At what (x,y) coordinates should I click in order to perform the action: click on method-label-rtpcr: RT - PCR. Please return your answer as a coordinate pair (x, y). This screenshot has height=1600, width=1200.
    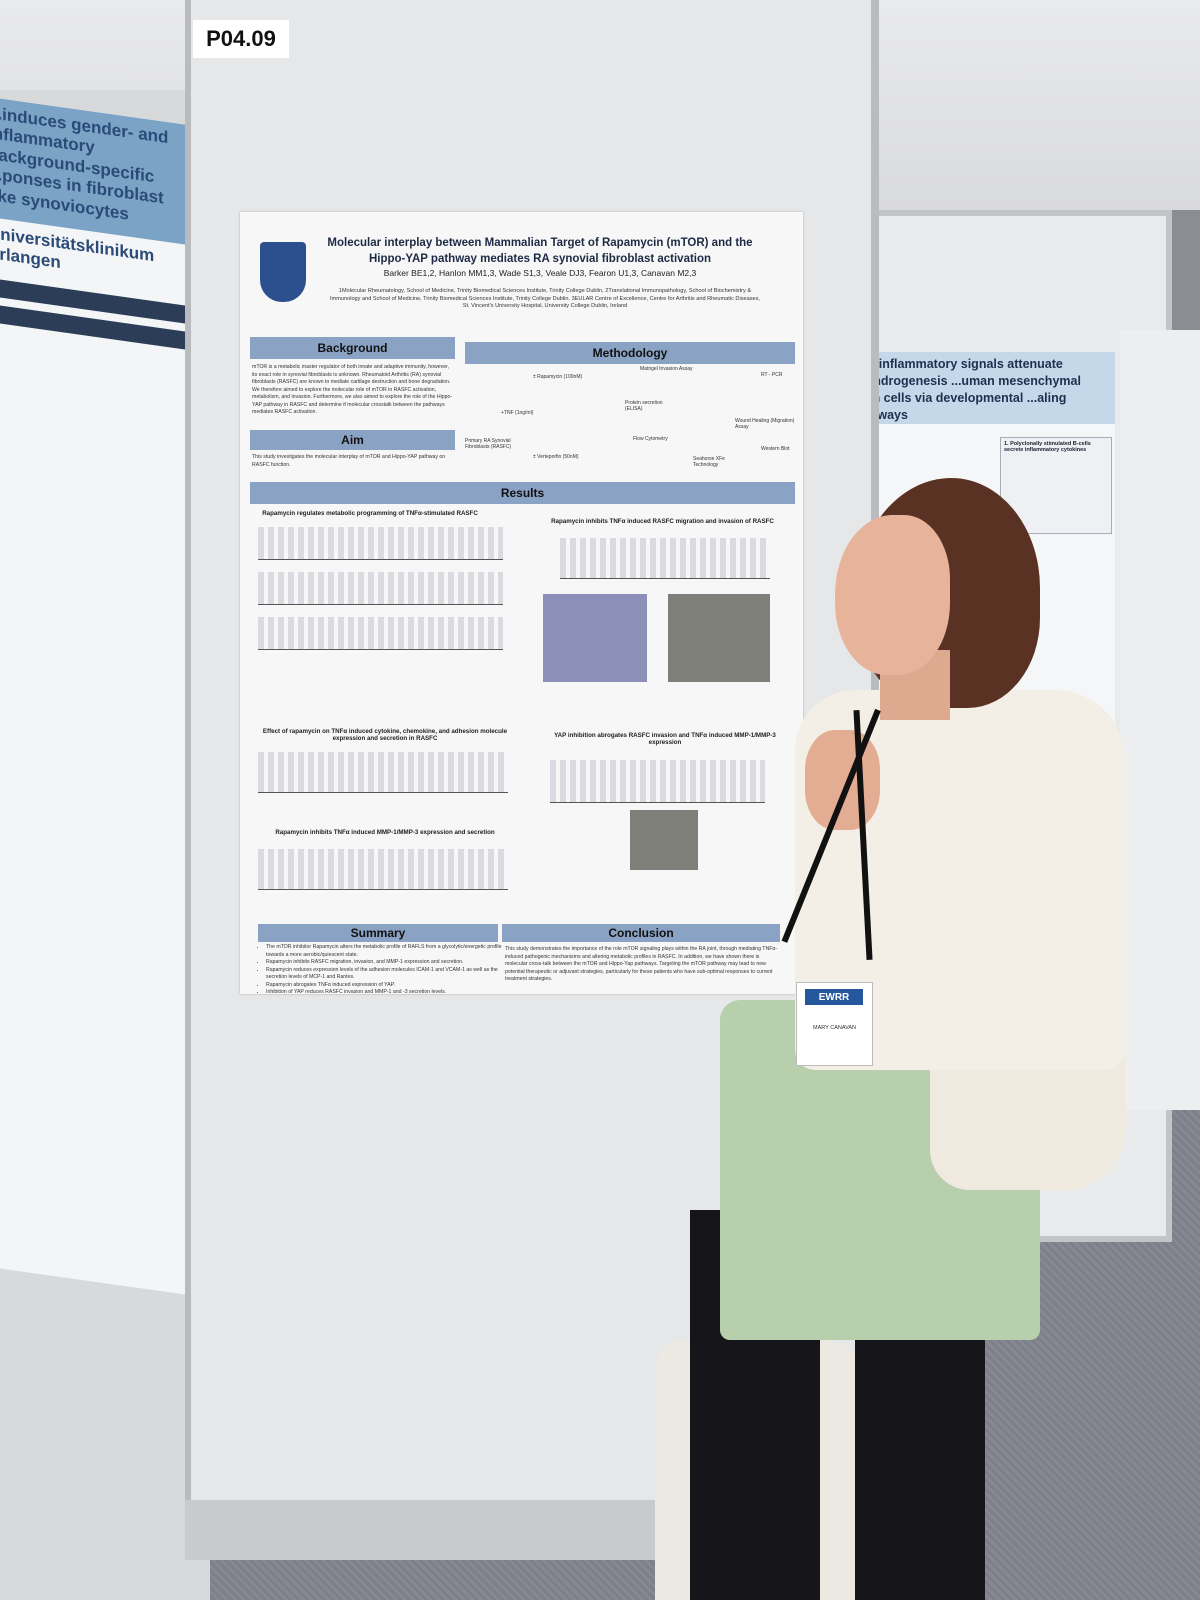
    Looking at the image, I should click on (772, 375).